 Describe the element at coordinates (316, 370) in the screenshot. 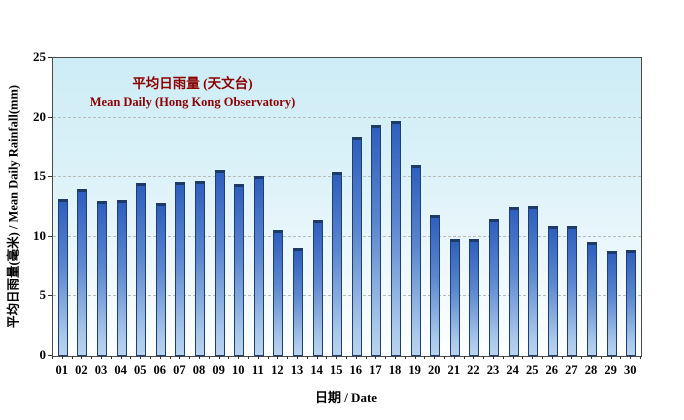

I see `x-tick-label-14: 14` at that location.